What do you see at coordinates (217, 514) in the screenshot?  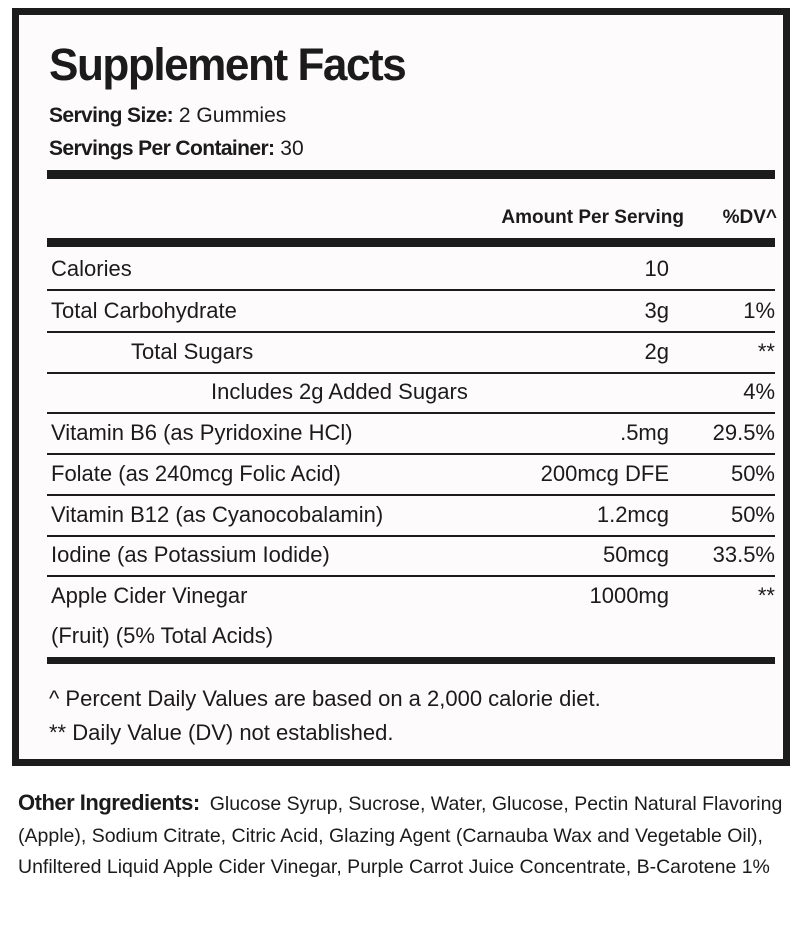 I see `nutrient-name: Vitamin B12 (as Cyanocobalamin)` at bounding box center [217, 514].